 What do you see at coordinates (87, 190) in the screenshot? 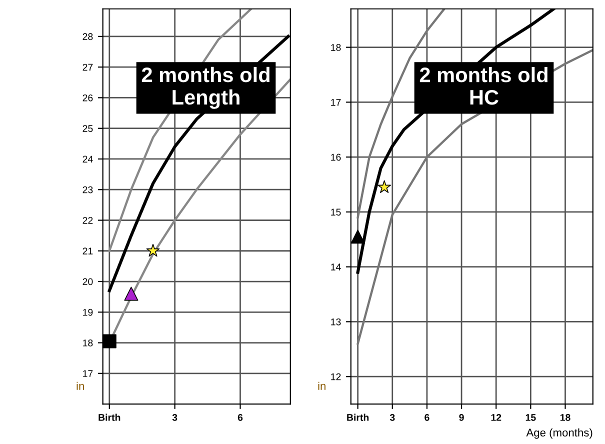
I see `y-tick-label: 23` at bounding box center [87, 190].